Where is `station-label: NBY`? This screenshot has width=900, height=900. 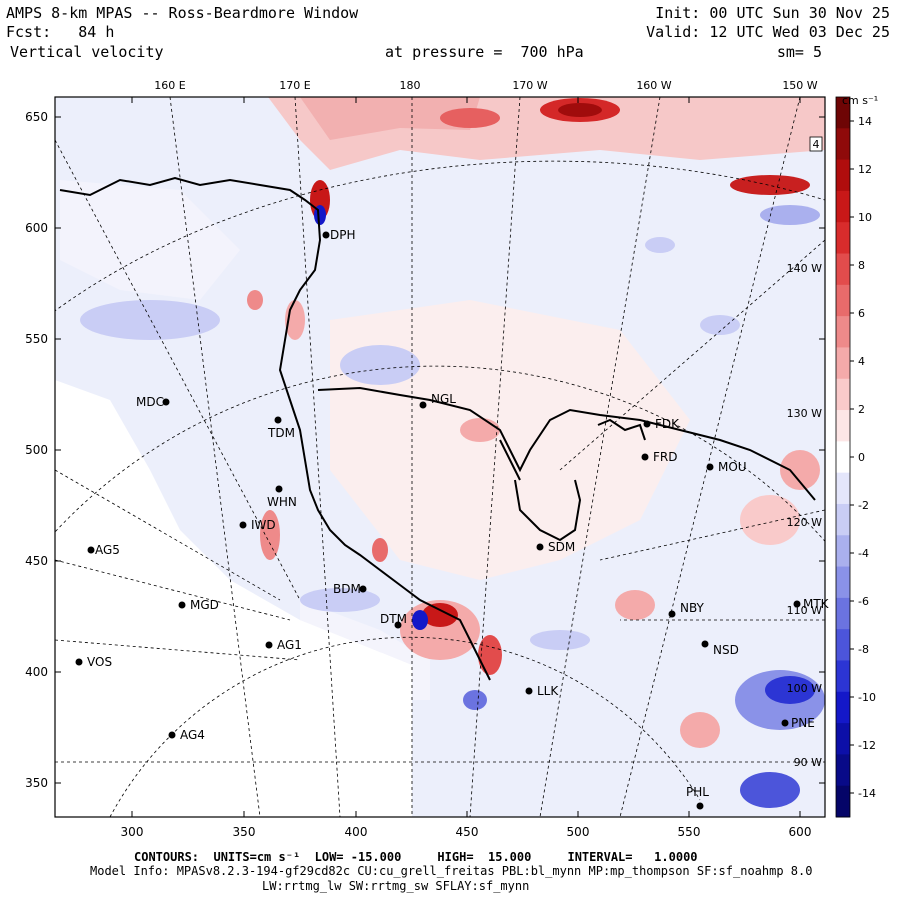
station-label: NBY is located at coordinates (692, 608).